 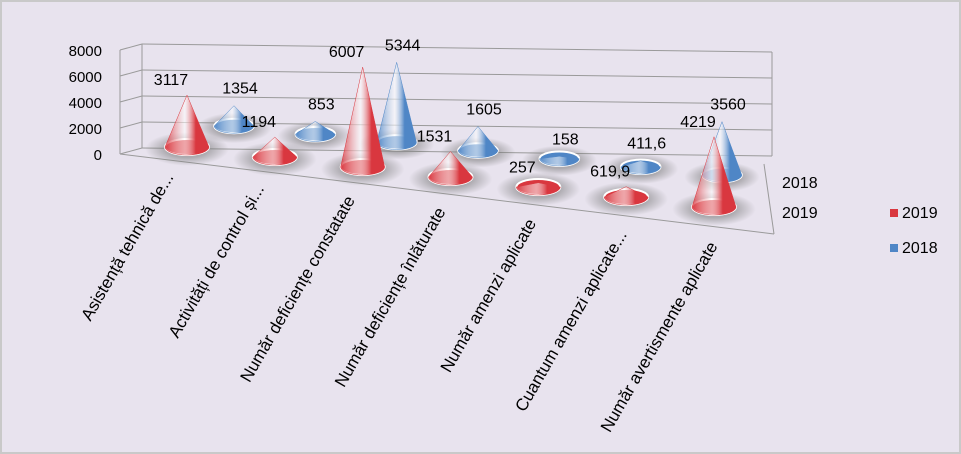 What do you see at coordinates (390, 297) in the screenshot?
I see `category-label: Număr deficiențe înlăturate` at bounding box center [390, 297].